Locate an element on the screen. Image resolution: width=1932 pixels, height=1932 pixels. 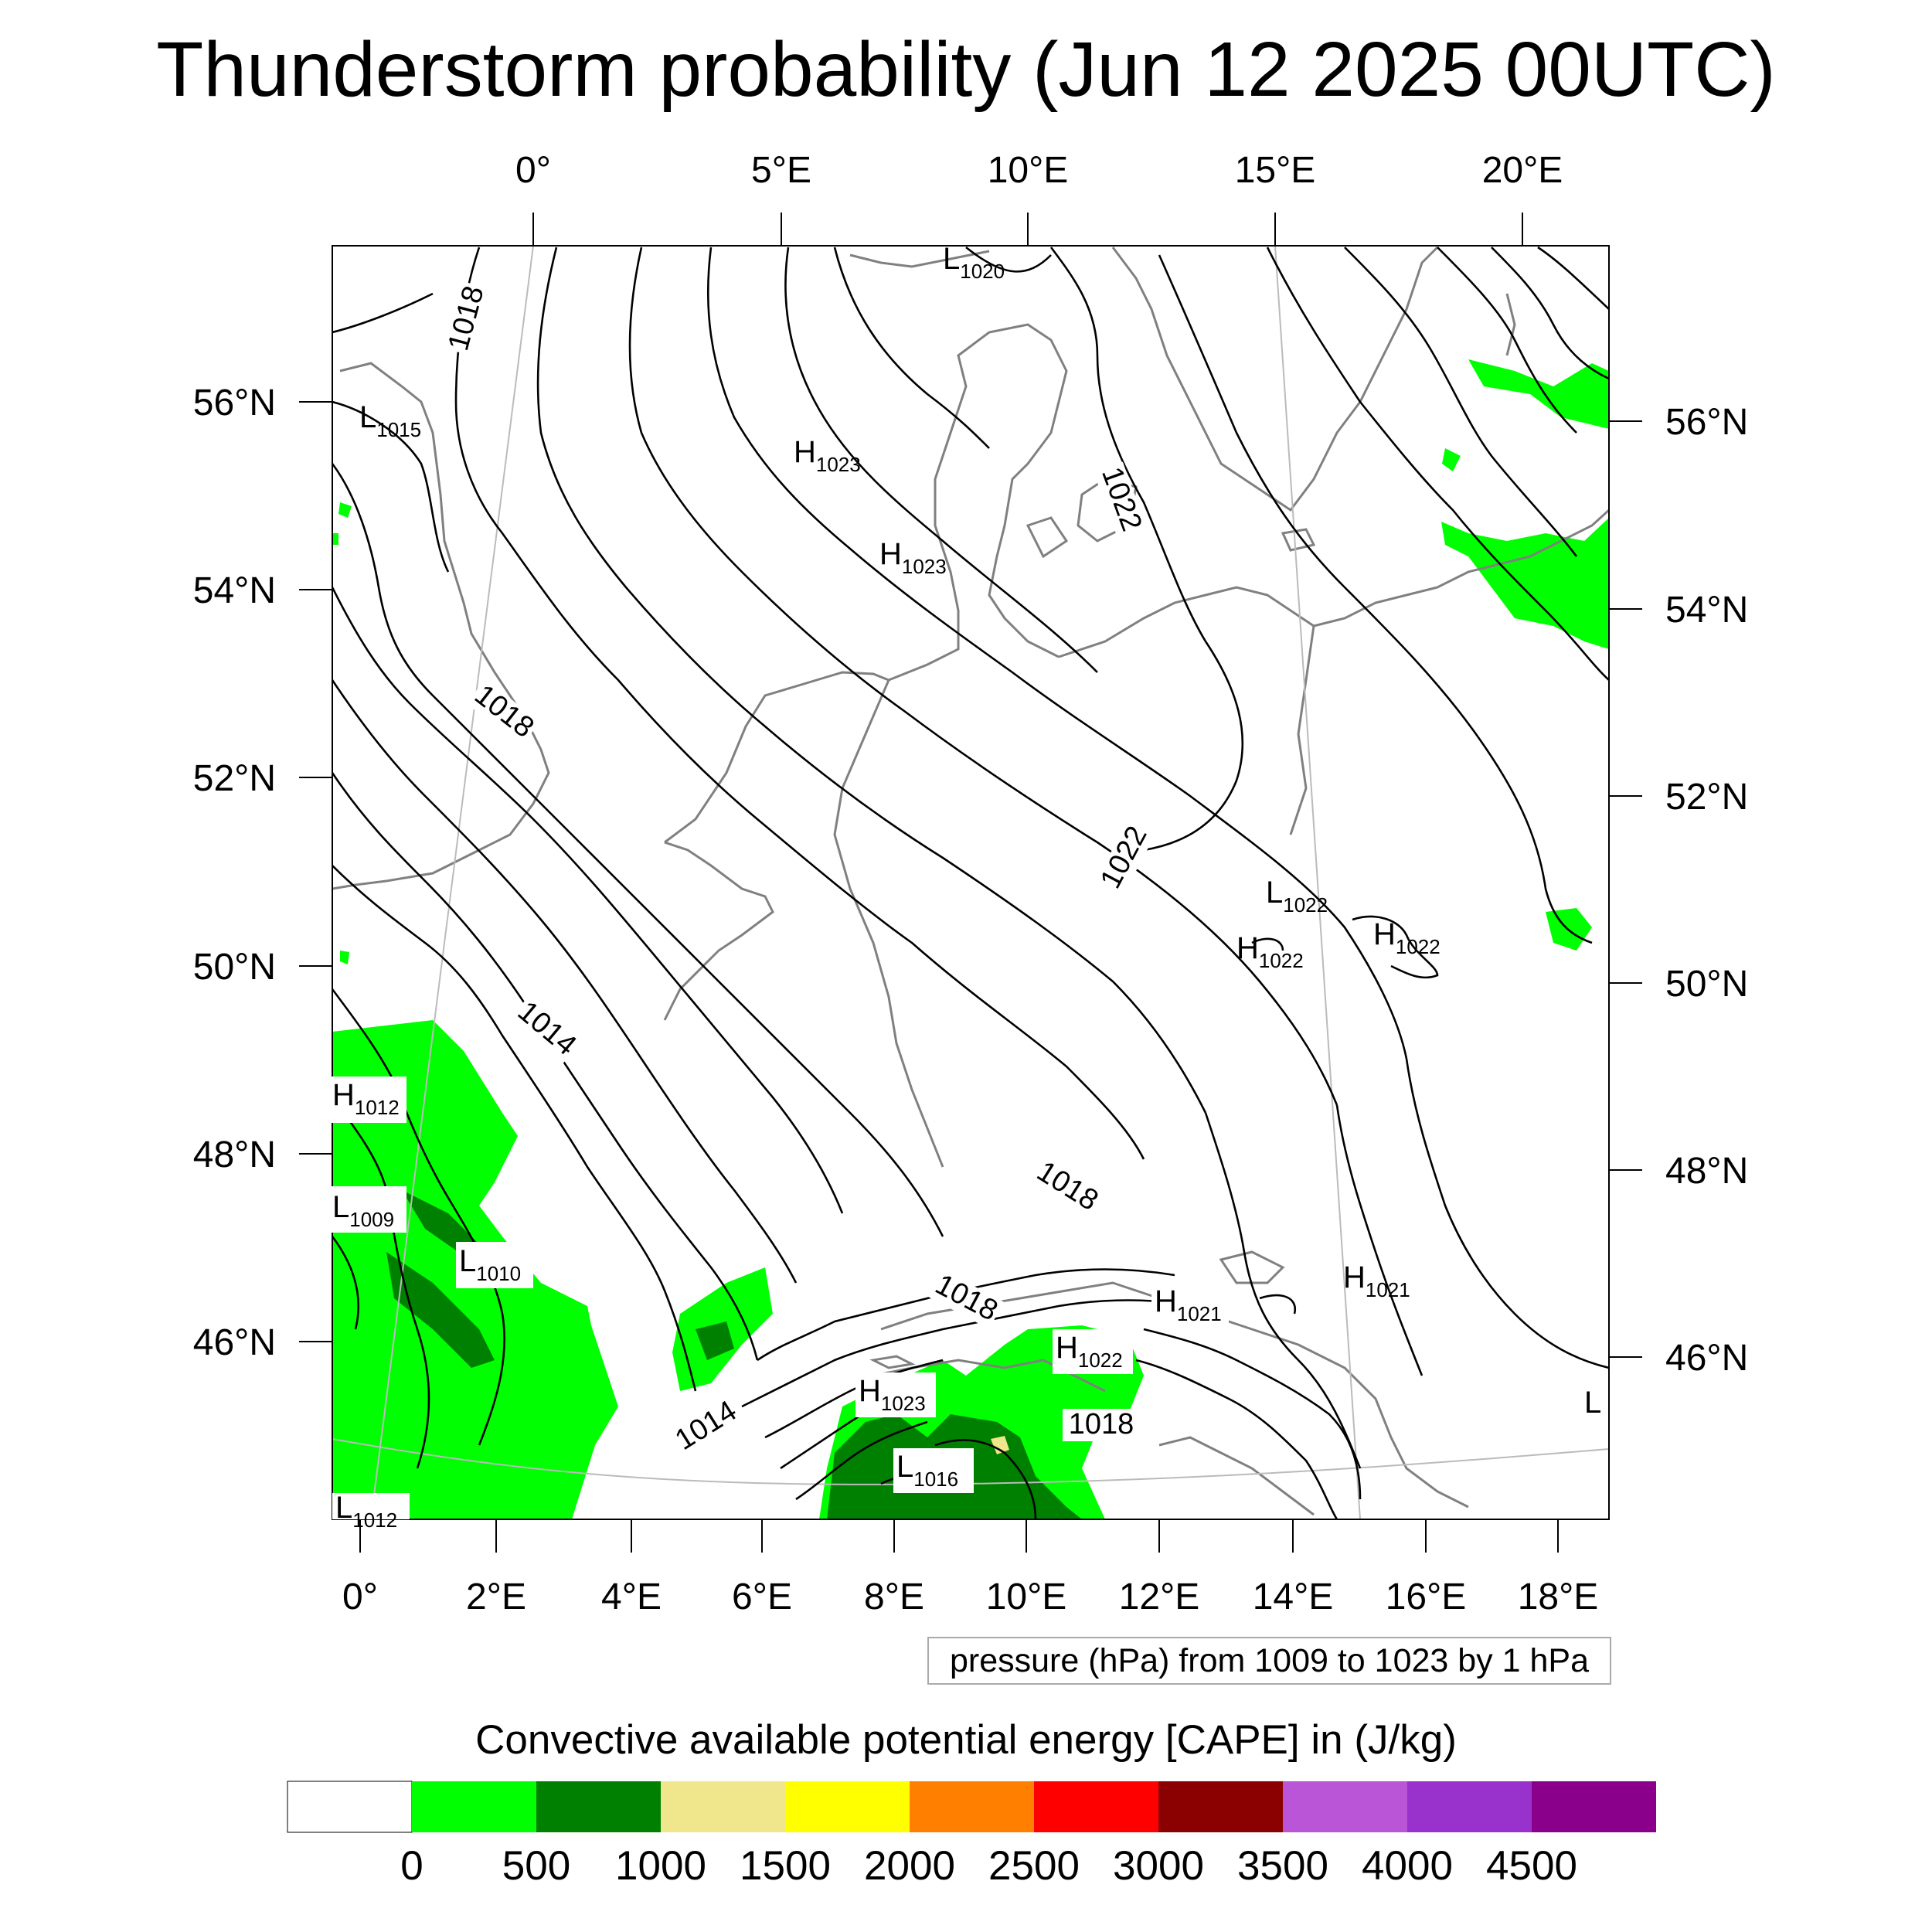
svg-text: L1022 is located at coordinates (1297, 897).